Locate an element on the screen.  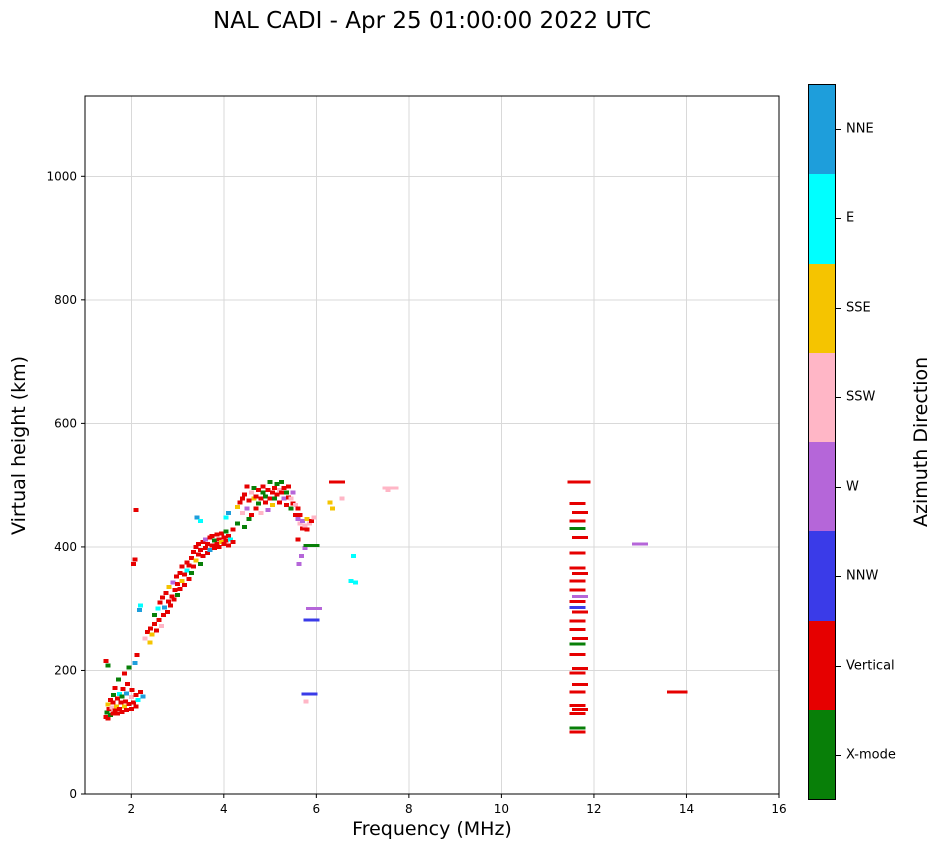
colorbar-label-nne: NNE is located at coordinates (860, 129).